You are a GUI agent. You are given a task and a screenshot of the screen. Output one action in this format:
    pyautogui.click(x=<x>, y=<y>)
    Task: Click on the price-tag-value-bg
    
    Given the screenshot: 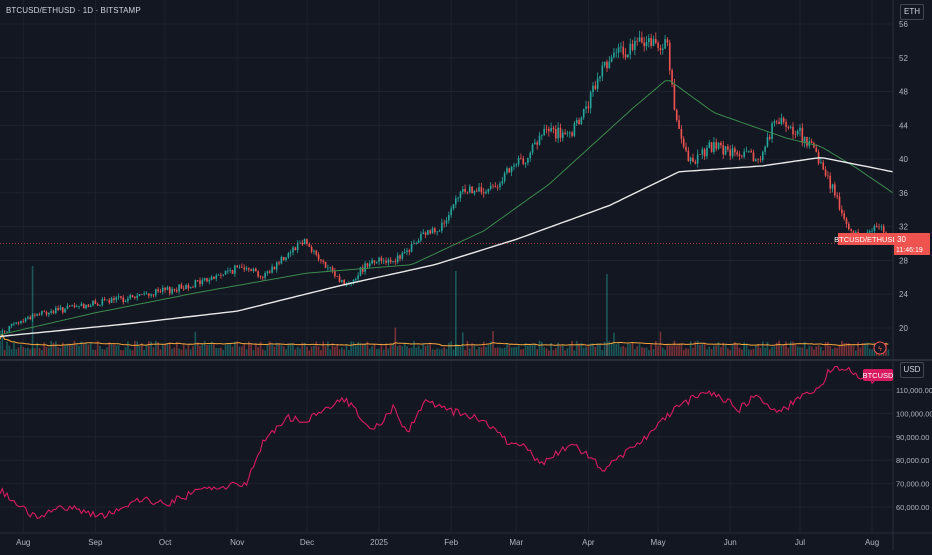 What is the action you would take?
    pyautogui.click(x=912, y=244)
    